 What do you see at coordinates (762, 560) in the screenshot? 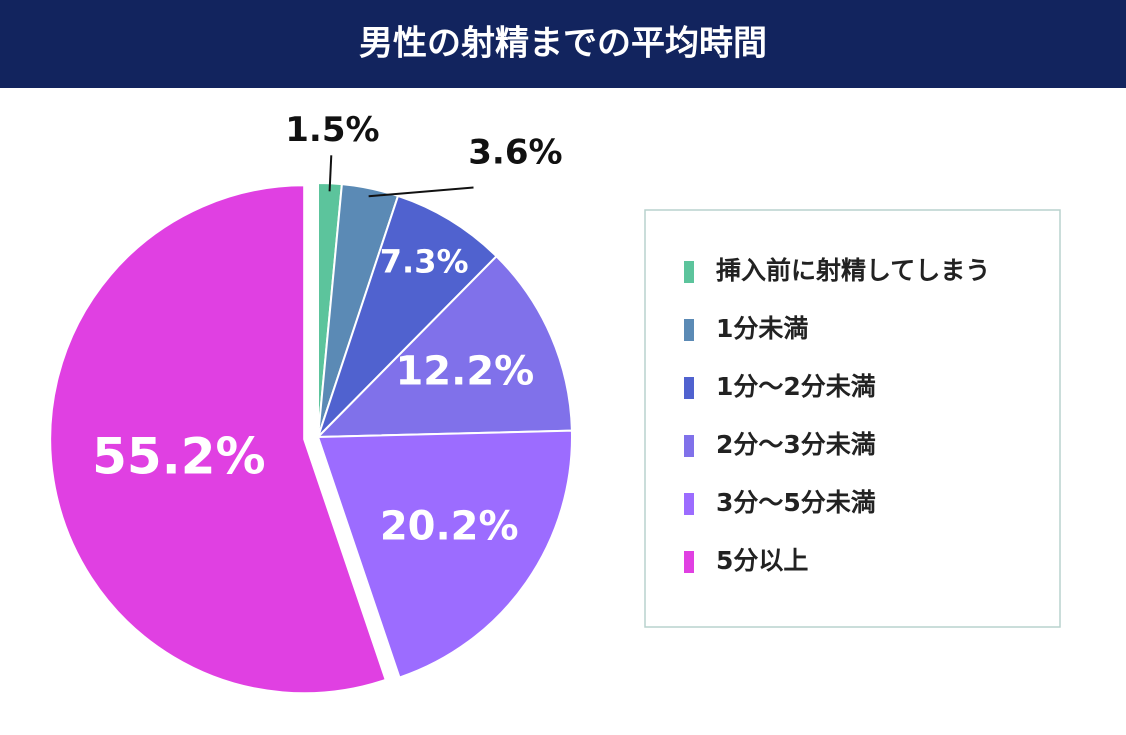
I see `legend-label: 5分以上` at bounding box center [762, 560].